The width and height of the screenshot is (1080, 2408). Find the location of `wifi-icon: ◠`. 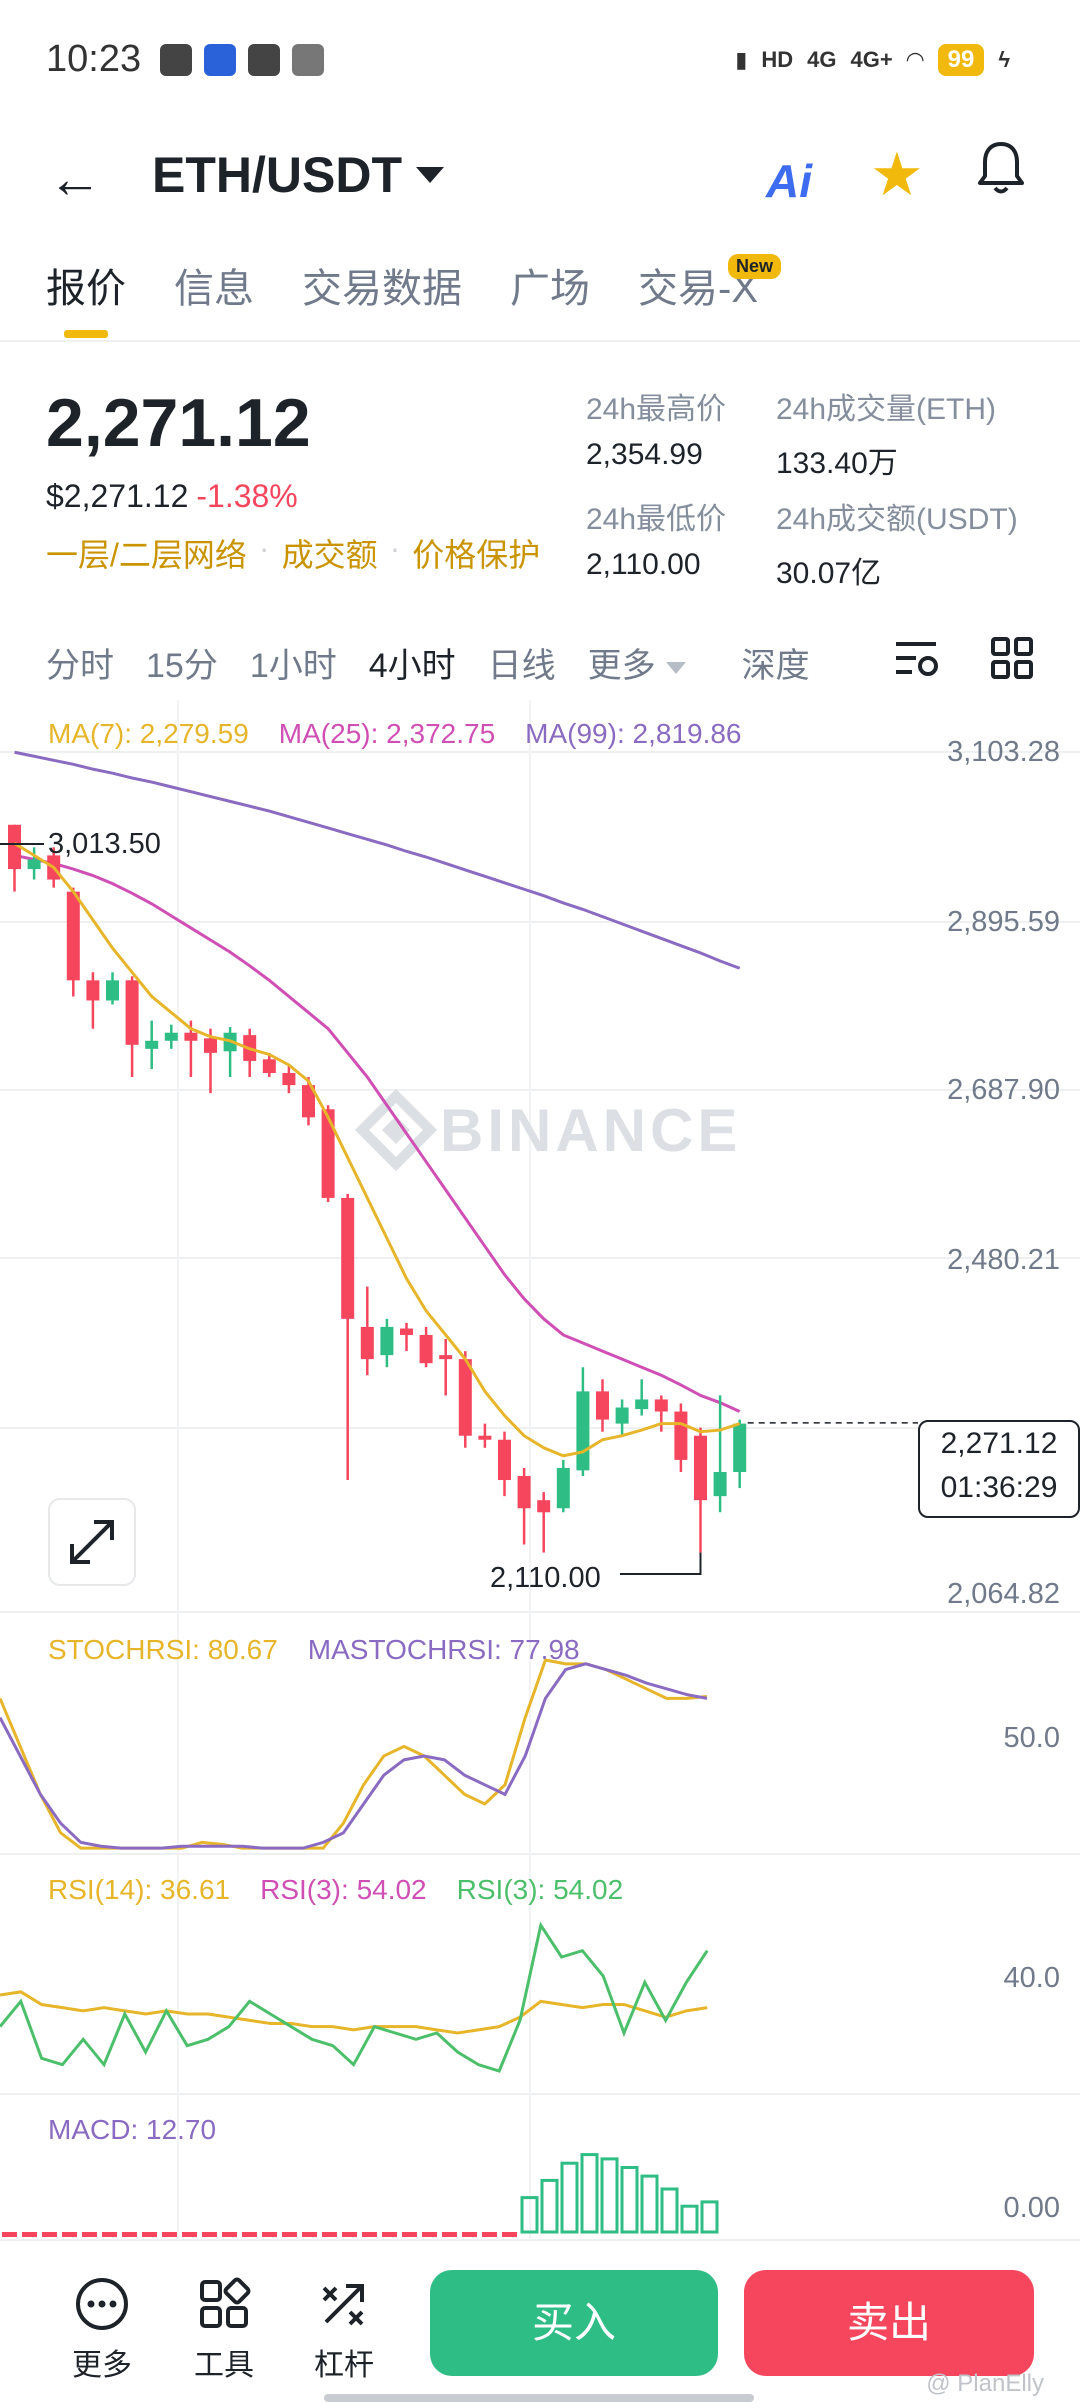

wifi-icon: ◠ is located at coordinates (915, 59).